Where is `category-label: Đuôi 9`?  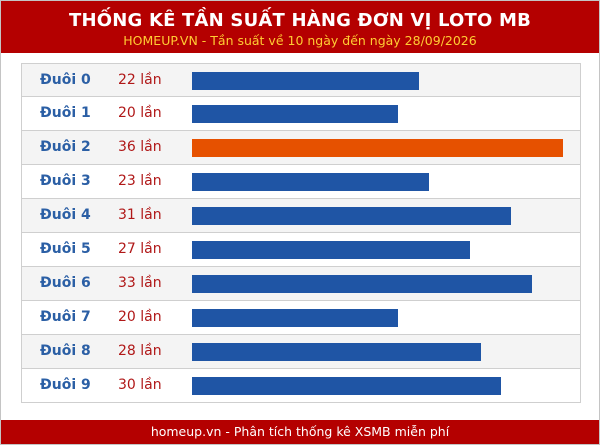
category-label: Đuôi 9 is located at coordinates (65, 385).